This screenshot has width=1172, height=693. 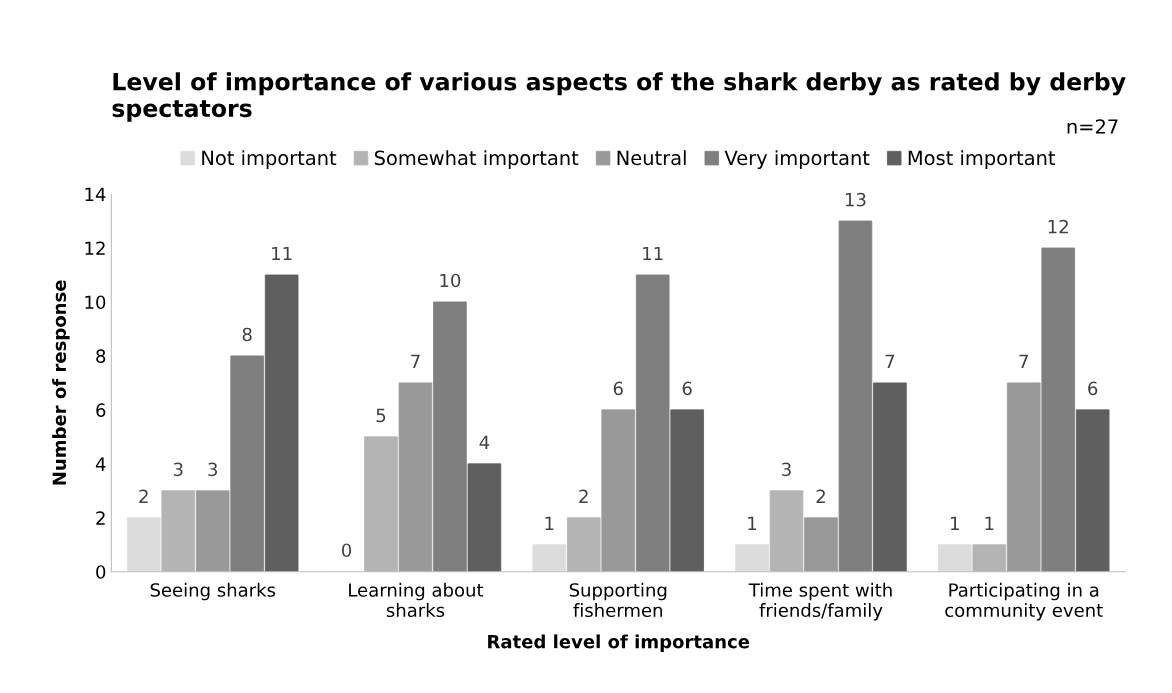 What do you see at coordinates (381, 415) in the screenshot?
I see `data-label: 5` at bounding box center [381, 415].